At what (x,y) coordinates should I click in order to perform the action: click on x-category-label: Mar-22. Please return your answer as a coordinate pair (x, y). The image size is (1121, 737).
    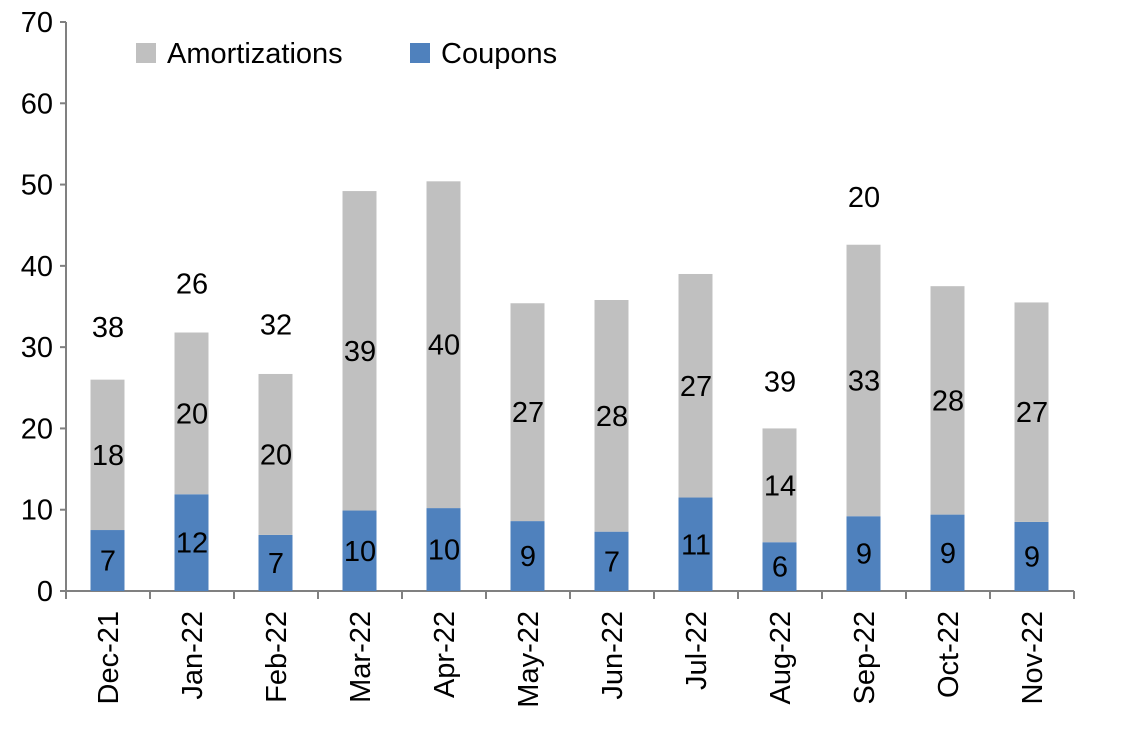
    Looking at the image, I should click on (361, 657).